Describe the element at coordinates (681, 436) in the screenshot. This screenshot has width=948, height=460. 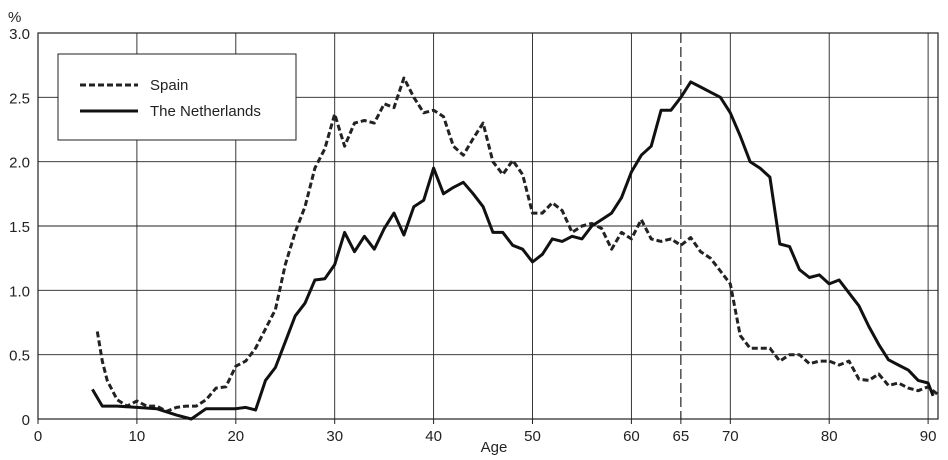
I see `x-tick-label: 65` at that location.